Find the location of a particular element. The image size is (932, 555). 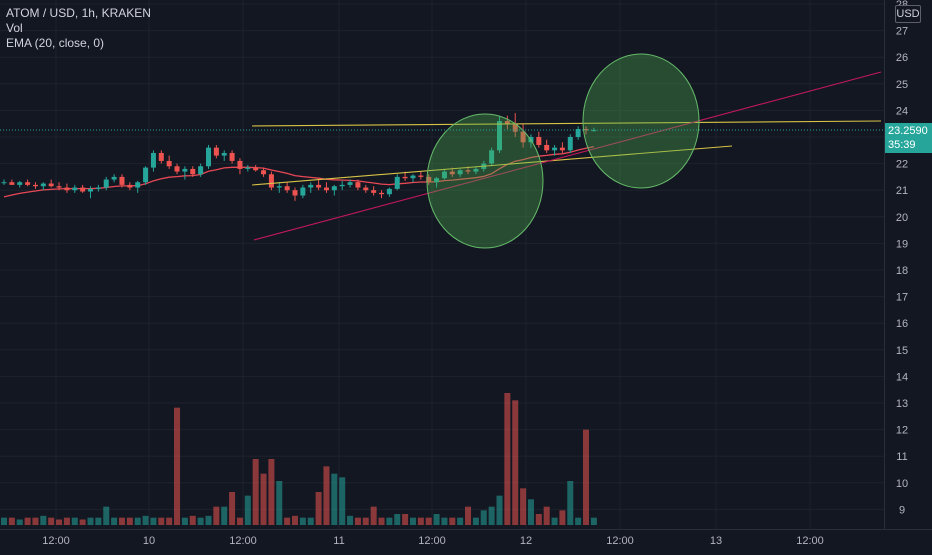

trendline-yellow-lower is located at coordinates (492, 165).